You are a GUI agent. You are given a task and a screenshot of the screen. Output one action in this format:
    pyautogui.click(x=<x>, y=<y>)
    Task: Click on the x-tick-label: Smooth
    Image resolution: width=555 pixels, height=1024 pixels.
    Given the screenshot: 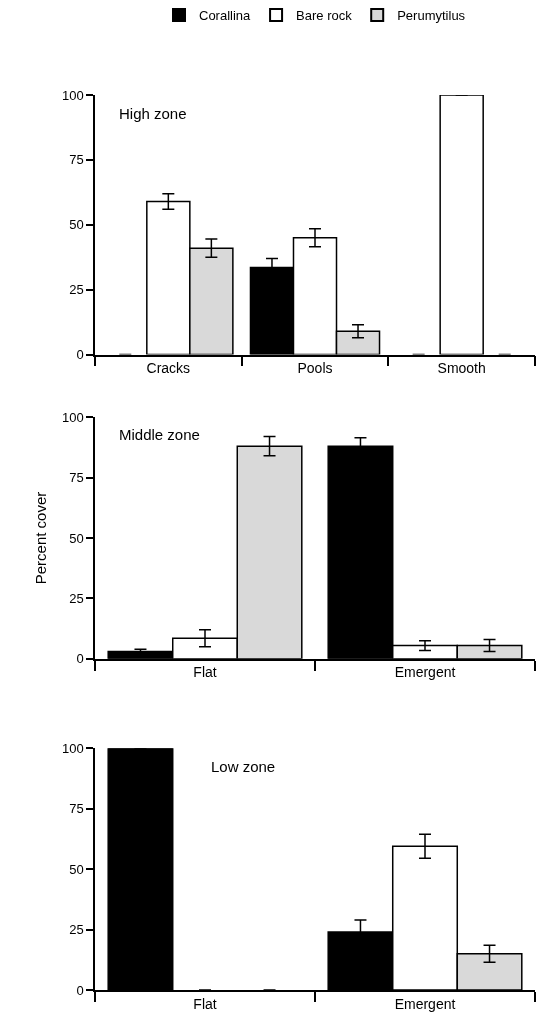 What is the action you would take?
    pyautogui.click(x=461, y=368)
    